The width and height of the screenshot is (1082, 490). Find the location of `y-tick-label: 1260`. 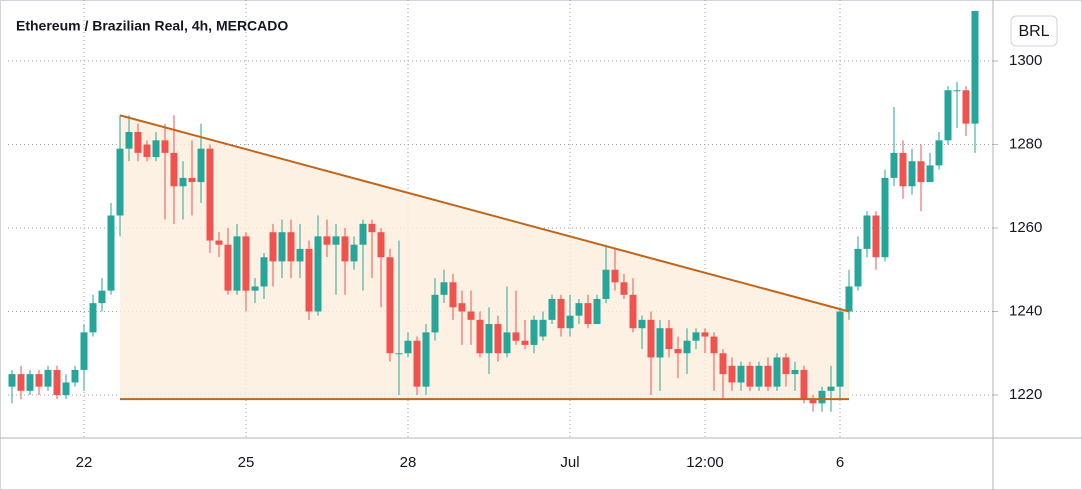

y-tick-label: 1260 is located at coordinates (1025, 227).